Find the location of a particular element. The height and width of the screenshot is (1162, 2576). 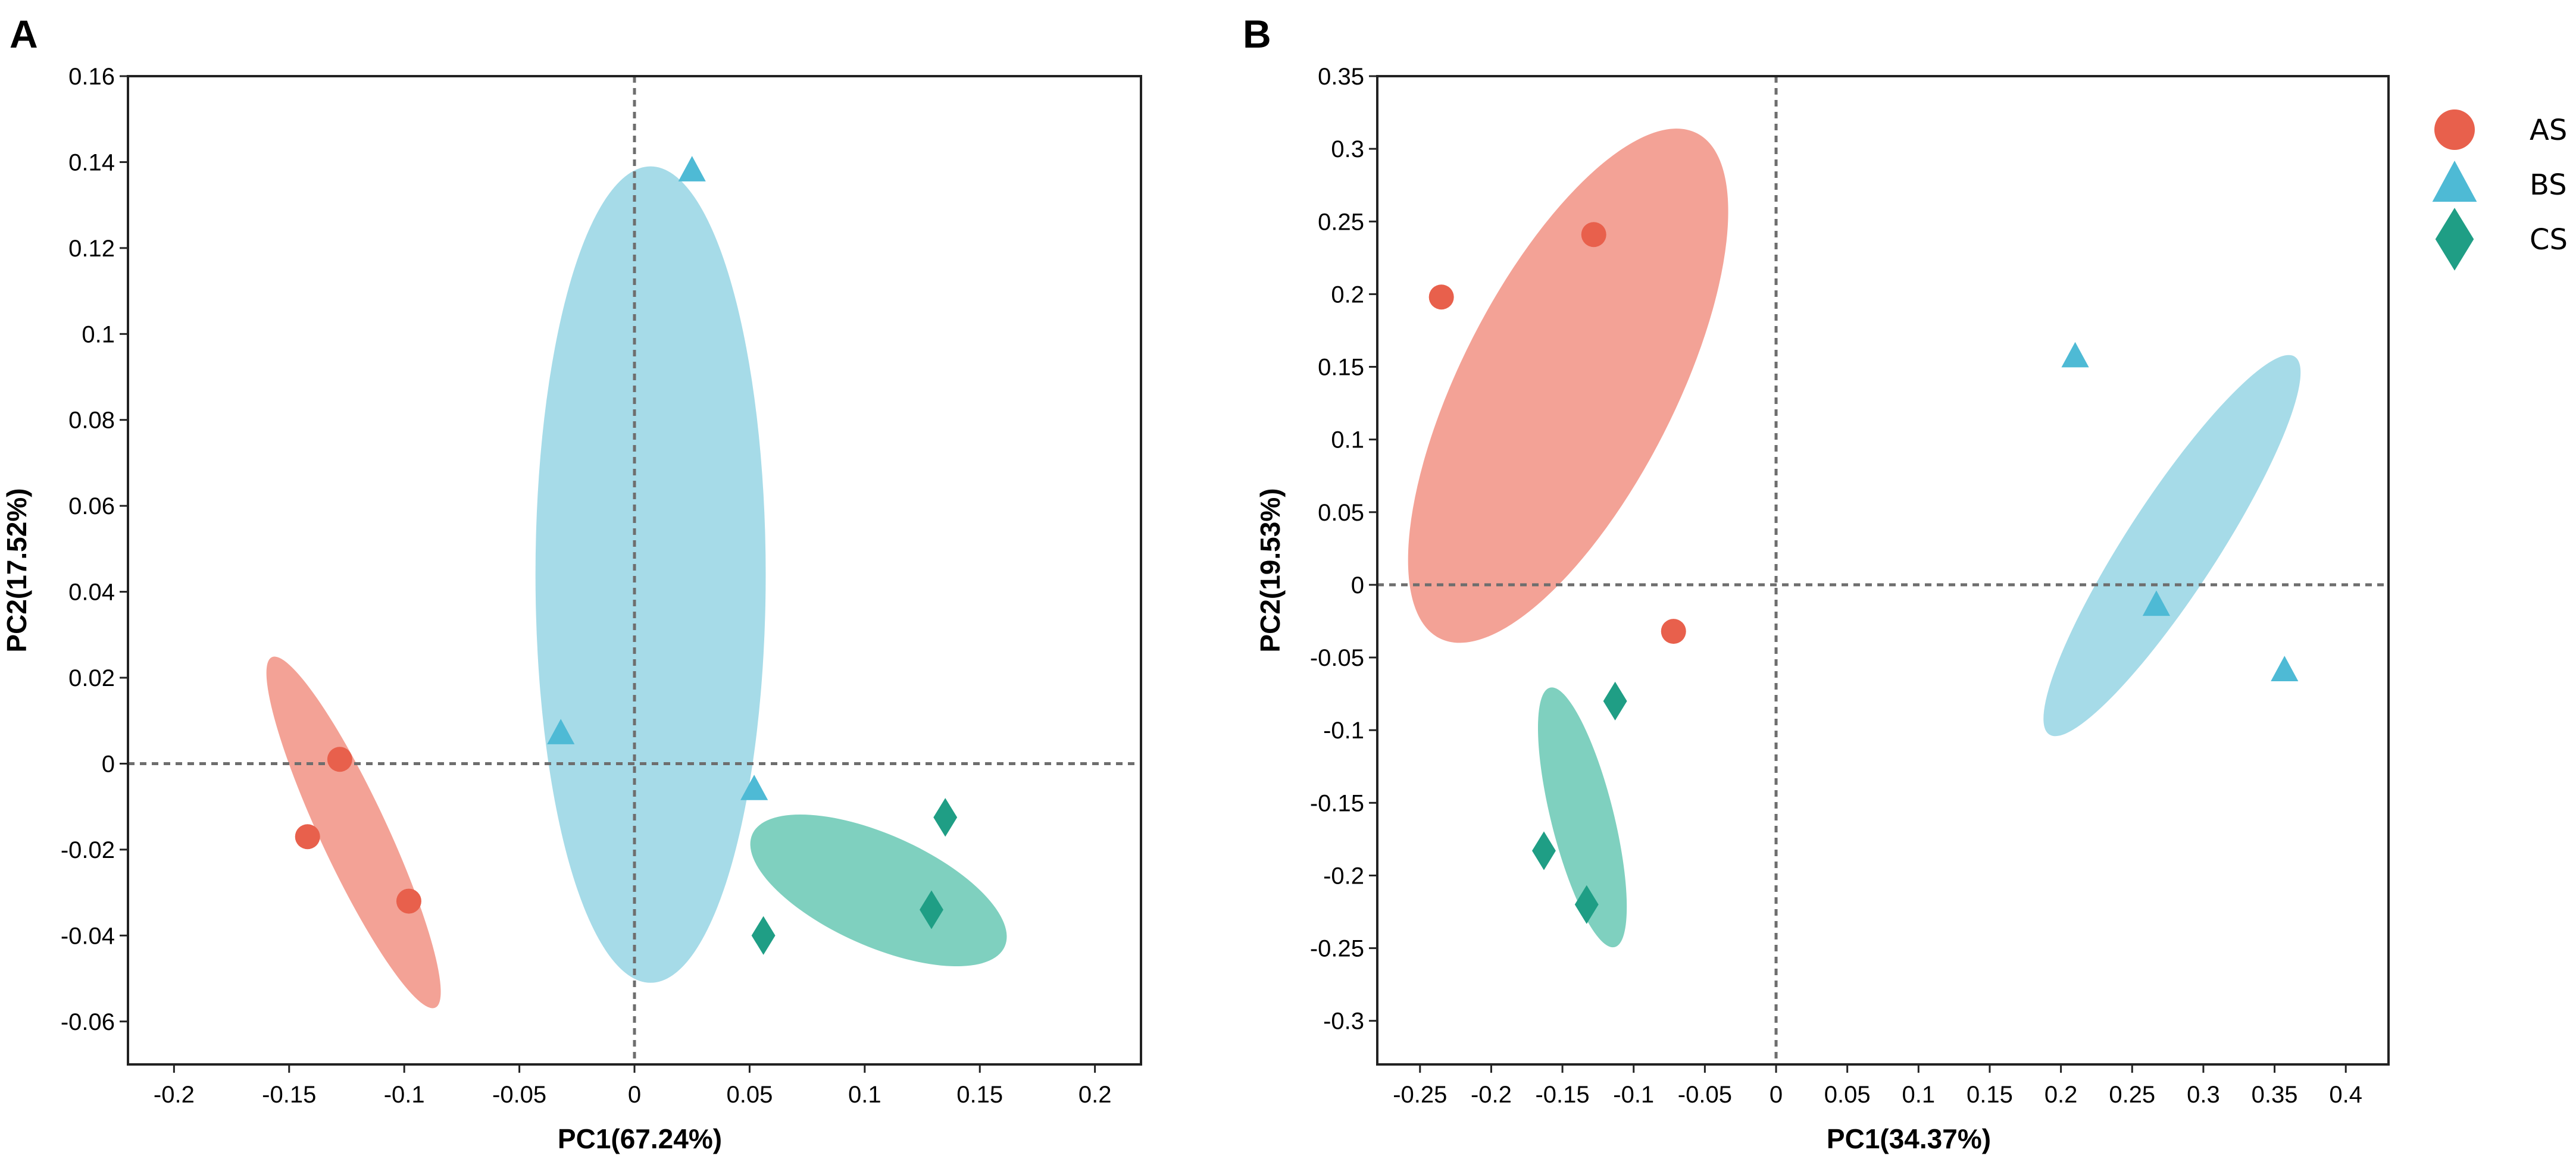

x-tick-label: 0.4 is located at coordinates (2345, 1095).